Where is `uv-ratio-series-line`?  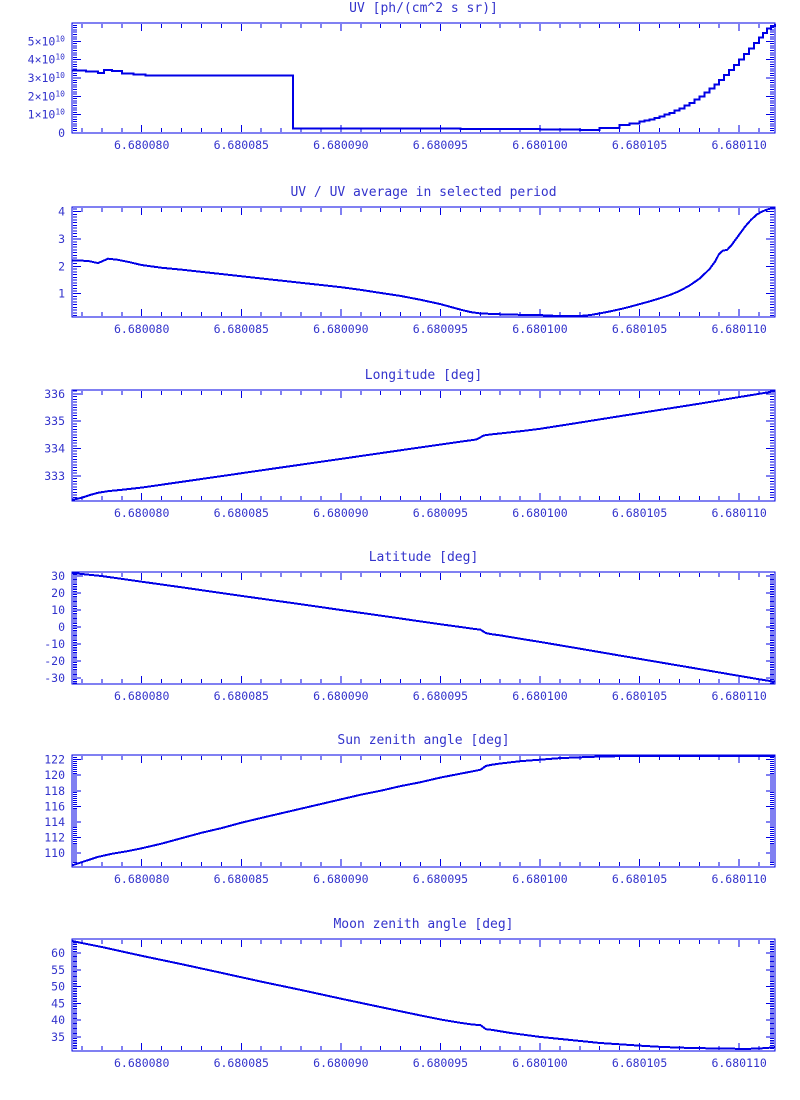 uv-ratio-series-line is located at coordinates (423, 262).